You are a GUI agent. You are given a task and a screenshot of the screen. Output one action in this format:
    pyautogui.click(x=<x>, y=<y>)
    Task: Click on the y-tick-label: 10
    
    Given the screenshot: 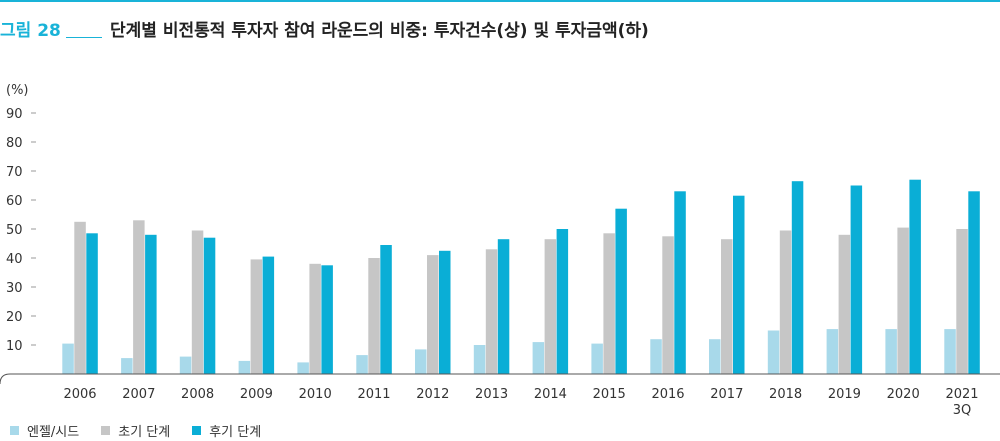 What is the action you would take?
    pyautogui.click(x=14, y=346)
    